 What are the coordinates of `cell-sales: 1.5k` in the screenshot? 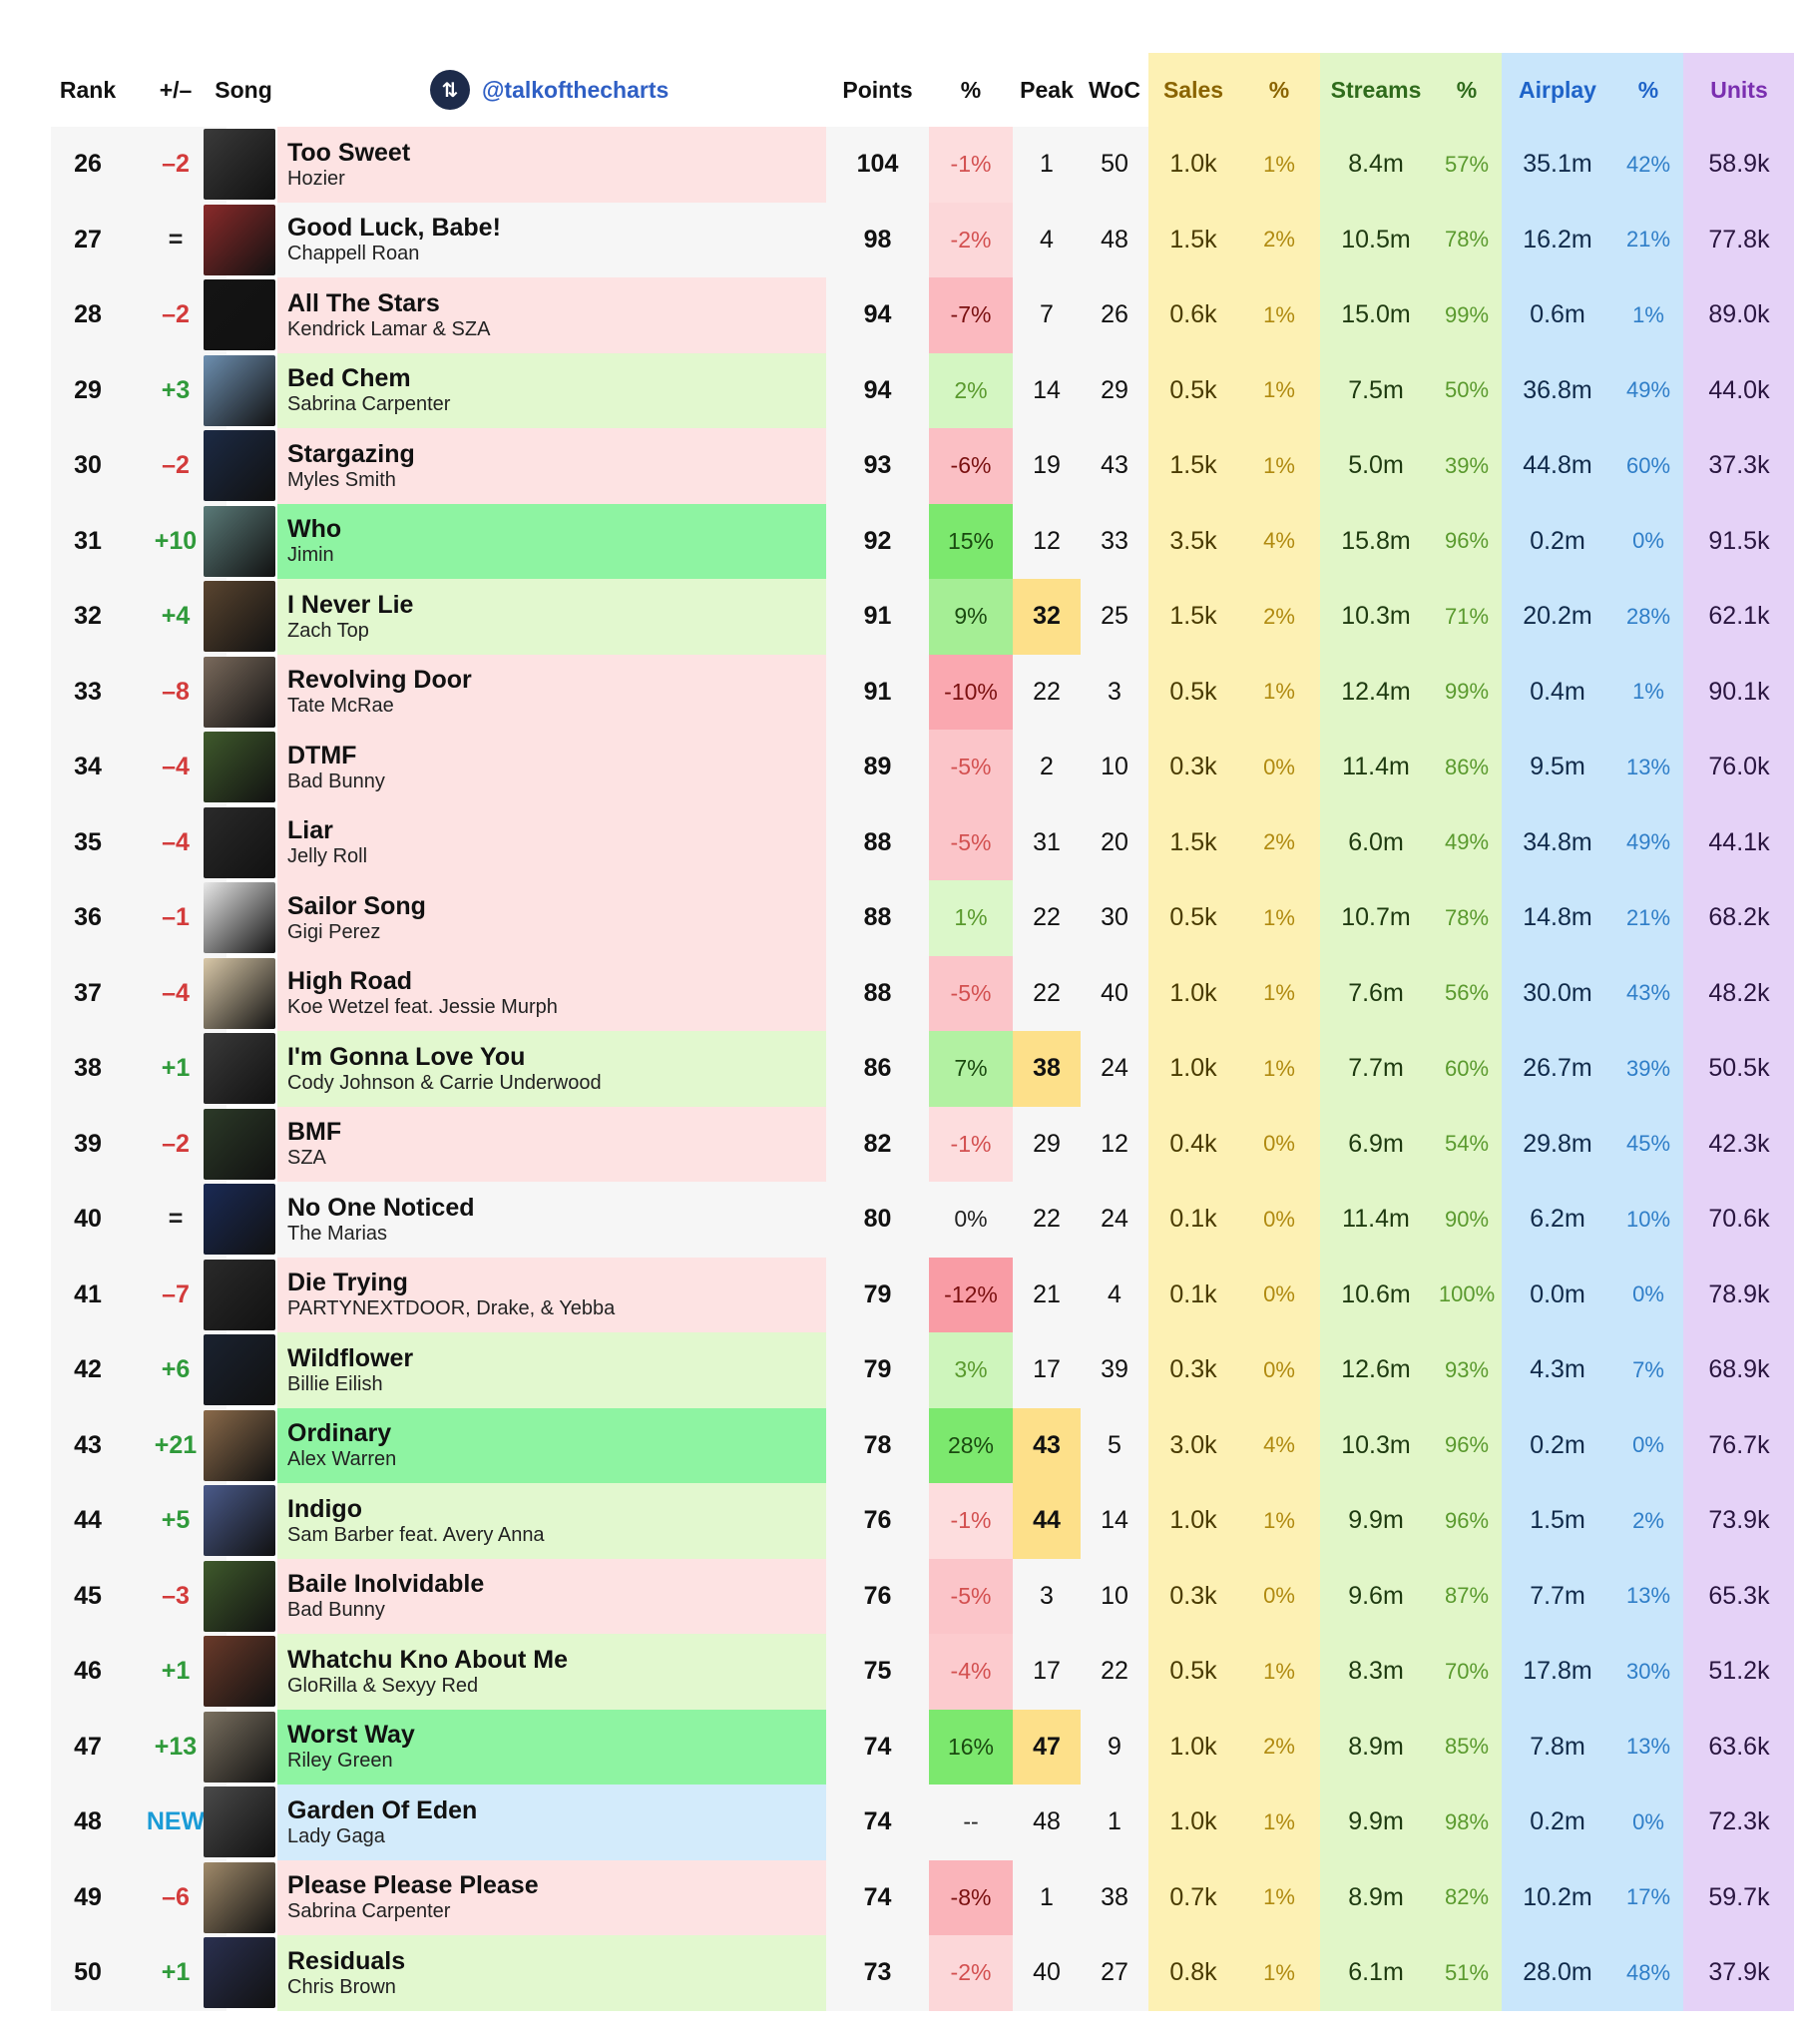 It's located at (1193, 239).